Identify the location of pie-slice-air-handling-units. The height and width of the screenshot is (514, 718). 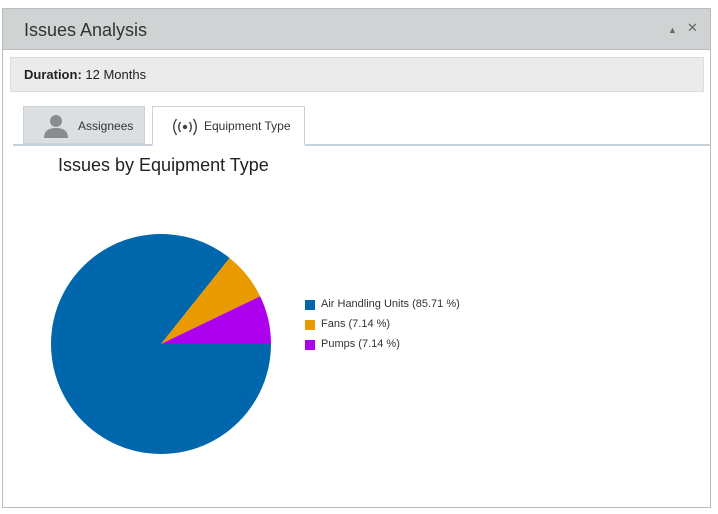
(161, 343).